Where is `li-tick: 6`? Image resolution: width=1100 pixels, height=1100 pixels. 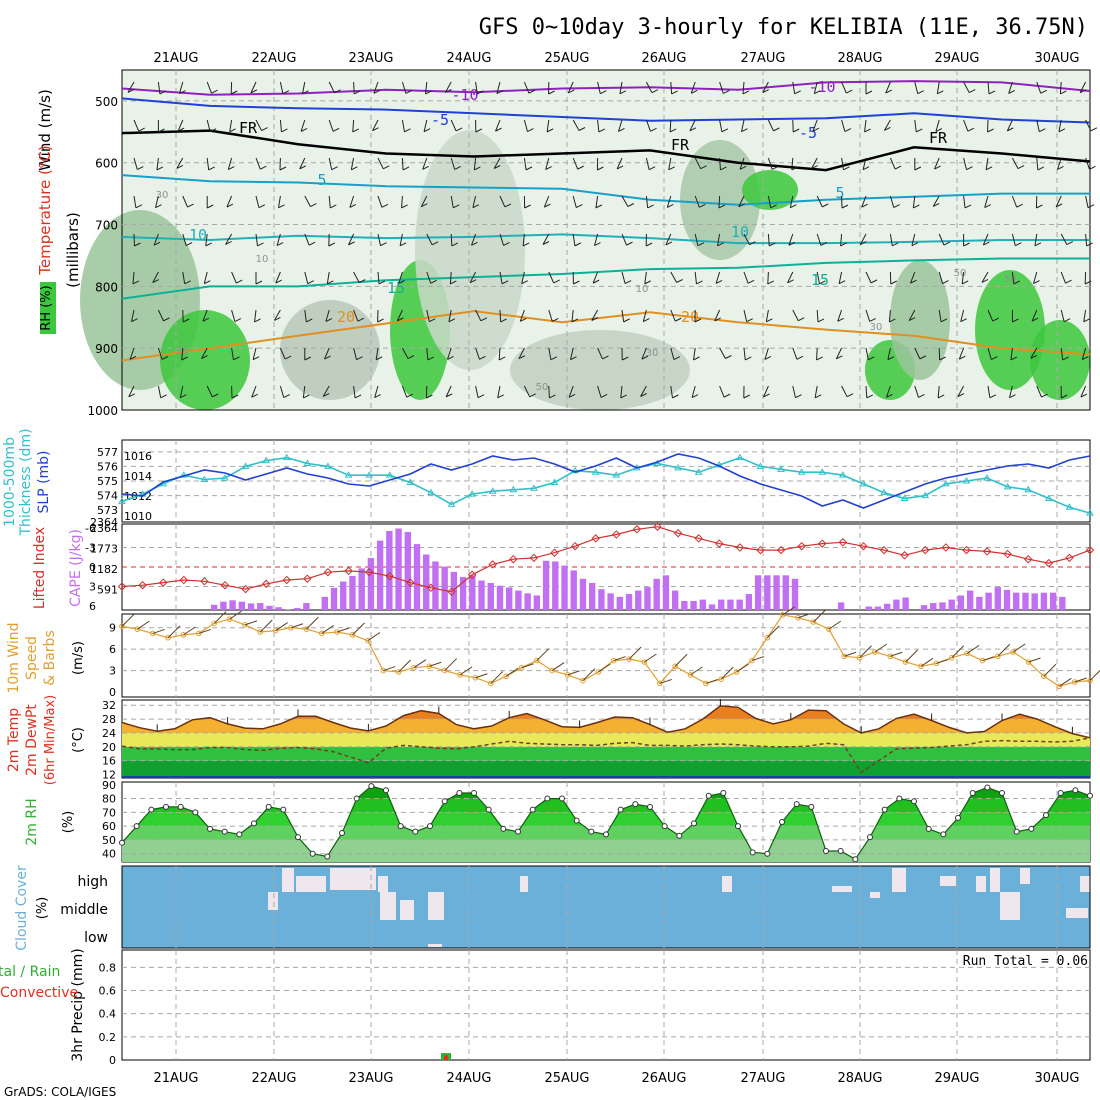
li-tick: 6 is located at coordinates (92, 606).